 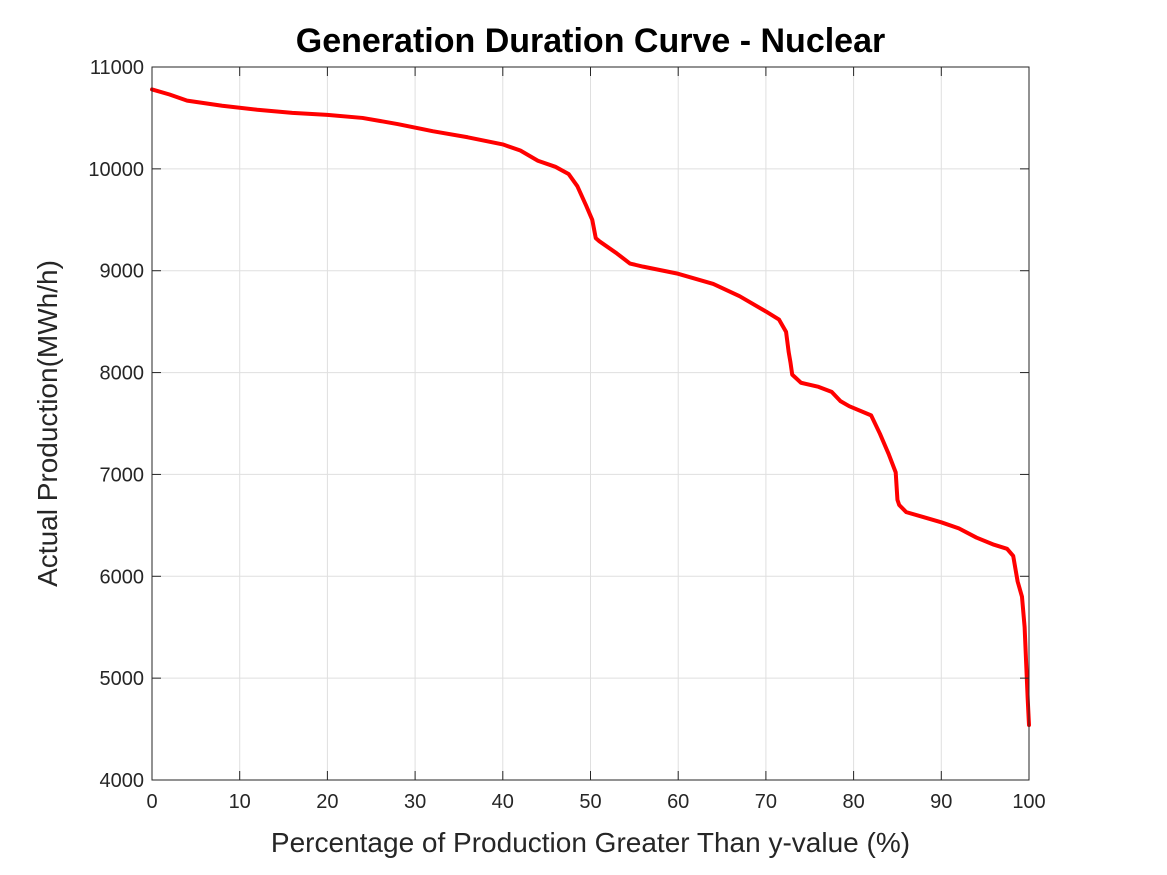 I want to click on y-tick-label: 6000, so click(x=122, y=577).